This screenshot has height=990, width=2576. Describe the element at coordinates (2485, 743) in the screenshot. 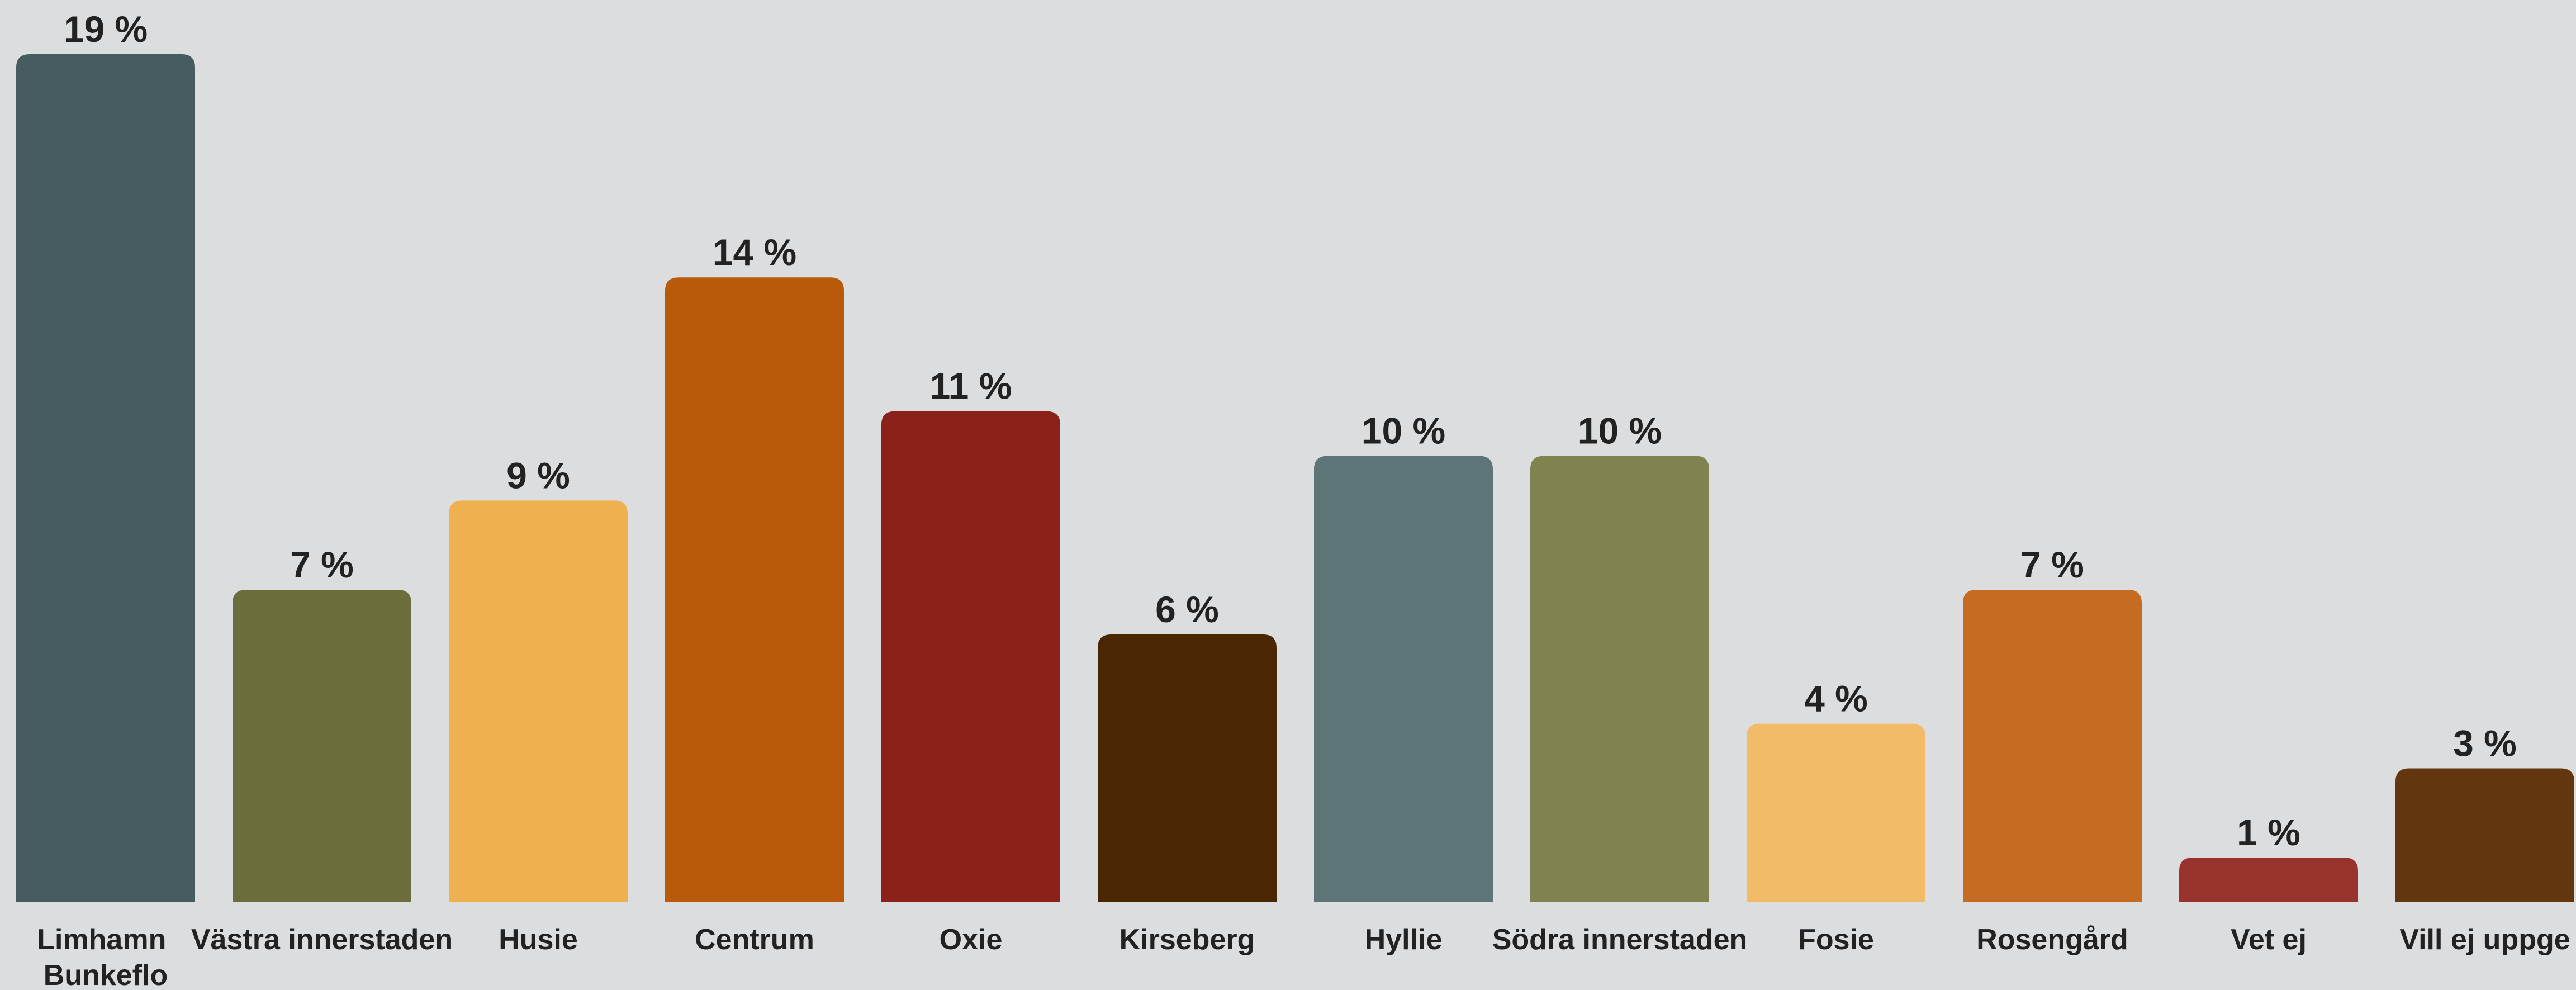

I see `value-label: 3 %` at that location.